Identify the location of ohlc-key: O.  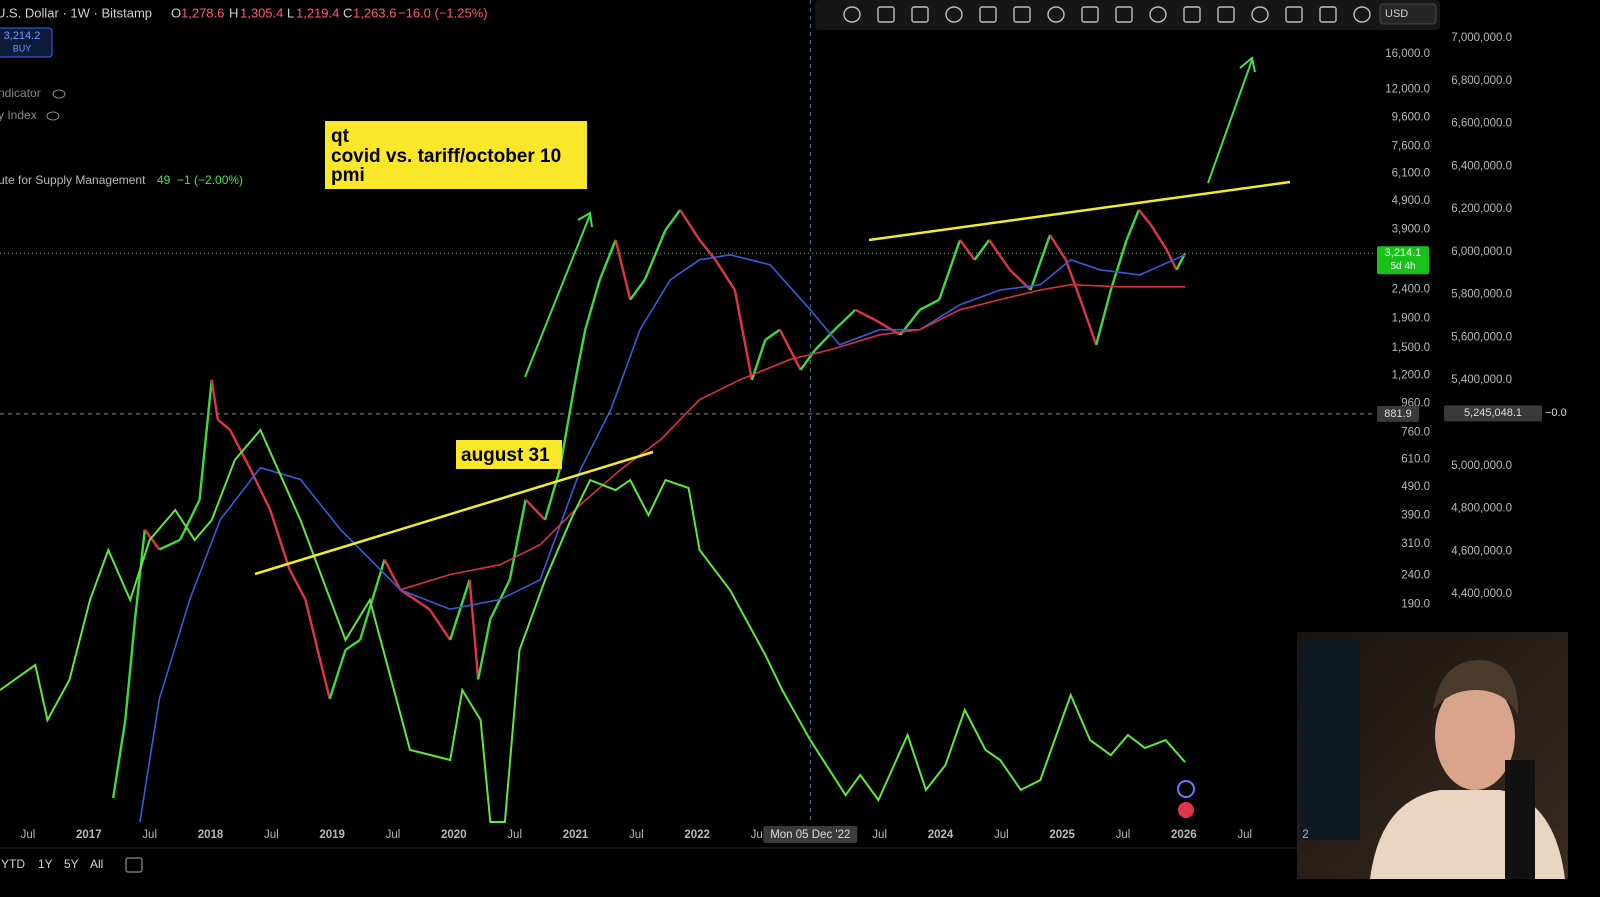
(176, 12).